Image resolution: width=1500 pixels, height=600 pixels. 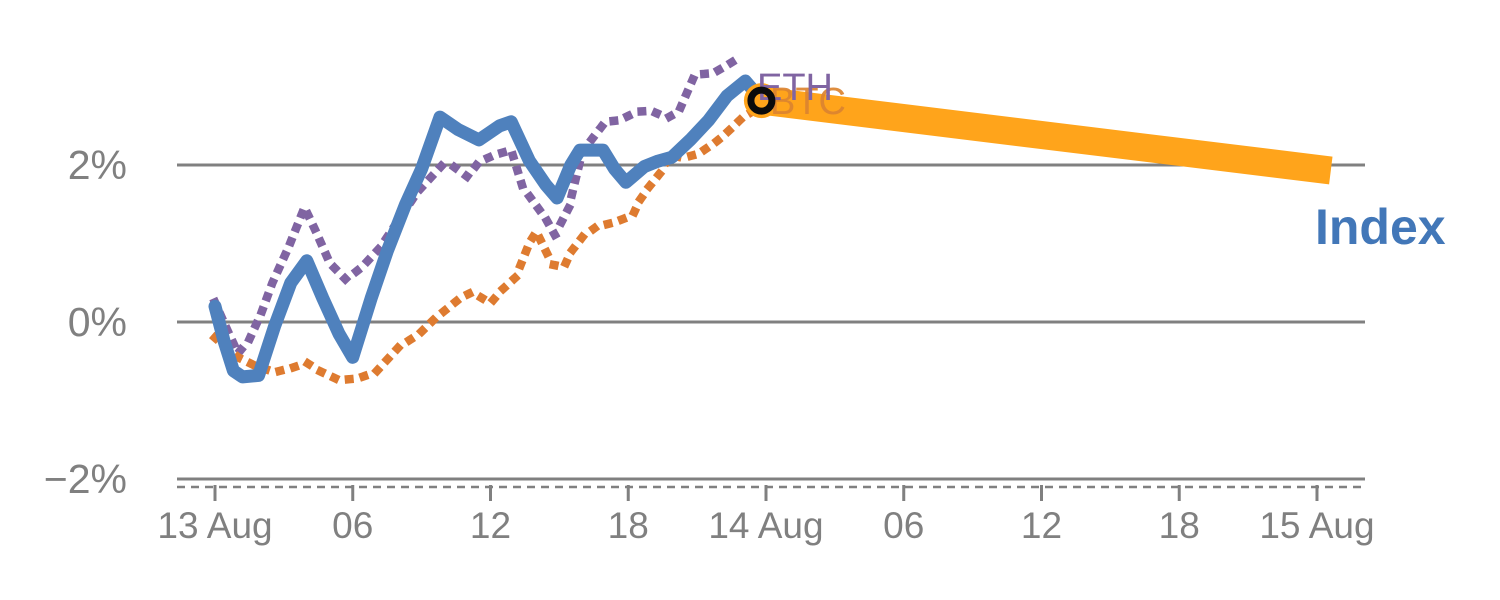 I want to click on current-point-open-circle-marker, so click(x=761, y=100).